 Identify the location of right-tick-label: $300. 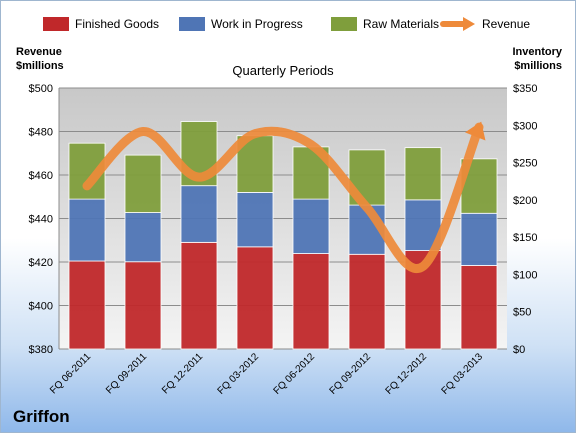
(525, 126).